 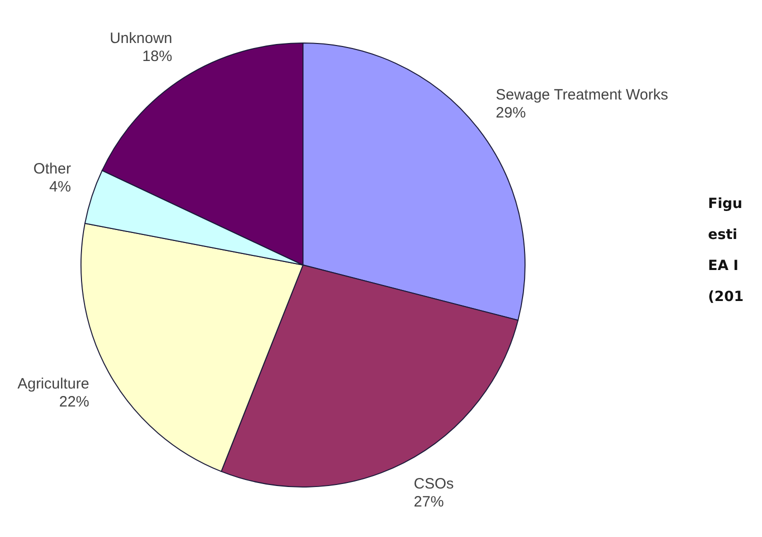 I want to click on data-label: 4%, so click(x=60, y=187).